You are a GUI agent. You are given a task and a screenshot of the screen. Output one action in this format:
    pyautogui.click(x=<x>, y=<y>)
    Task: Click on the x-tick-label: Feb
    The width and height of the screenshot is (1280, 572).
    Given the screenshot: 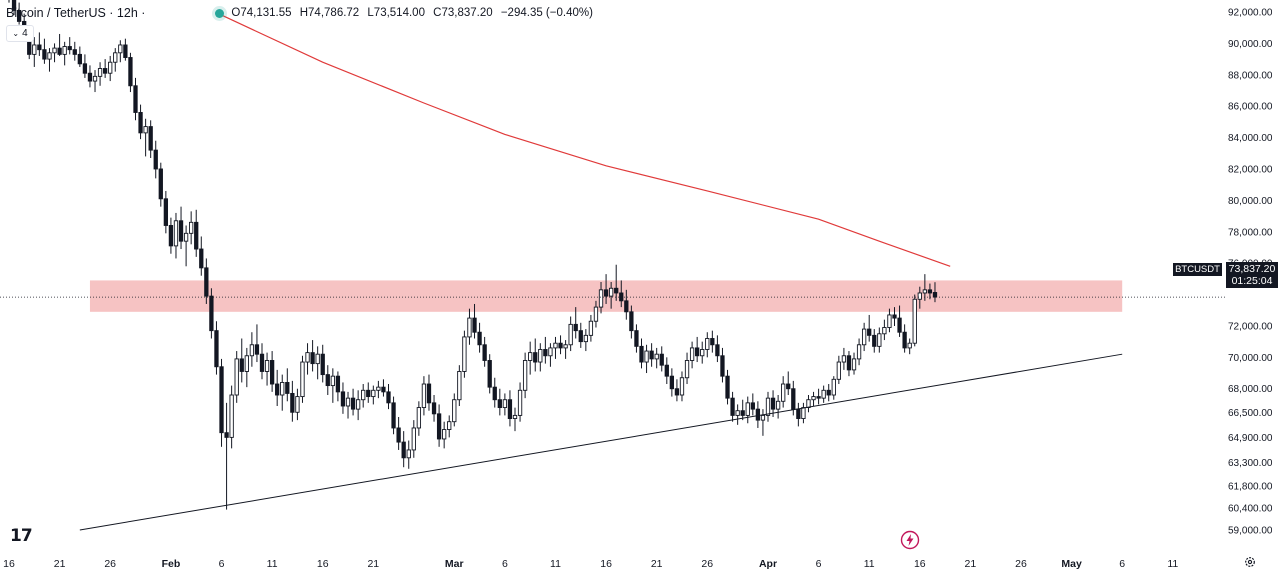 What is the action you would take?
    pyautogui.click(x=171, y=564)
    